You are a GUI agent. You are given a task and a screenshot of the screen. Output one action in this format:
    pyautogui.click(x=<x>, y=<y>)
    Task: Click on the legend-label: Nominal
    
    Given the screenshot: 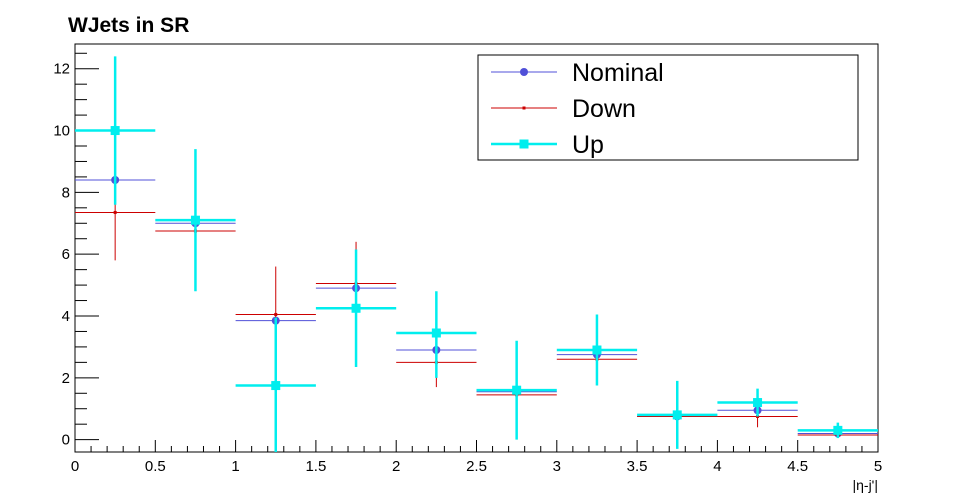 What is the action you would take?
    pyautogui.click(x=618, y=73)
    